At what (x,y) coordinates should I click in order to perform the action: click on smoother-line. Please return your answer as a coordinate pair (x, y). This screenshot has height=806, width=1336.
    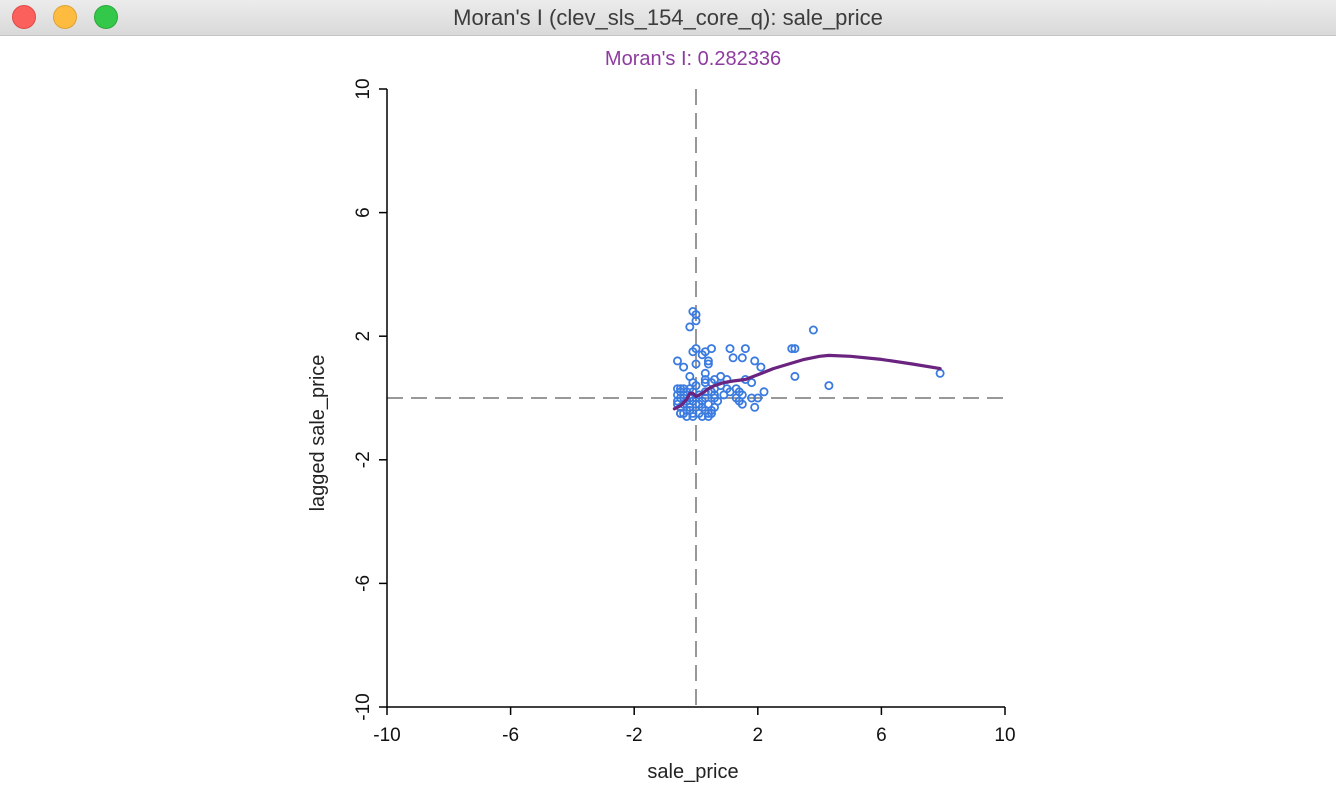
    Looking at the image, I should click on (807, 382).